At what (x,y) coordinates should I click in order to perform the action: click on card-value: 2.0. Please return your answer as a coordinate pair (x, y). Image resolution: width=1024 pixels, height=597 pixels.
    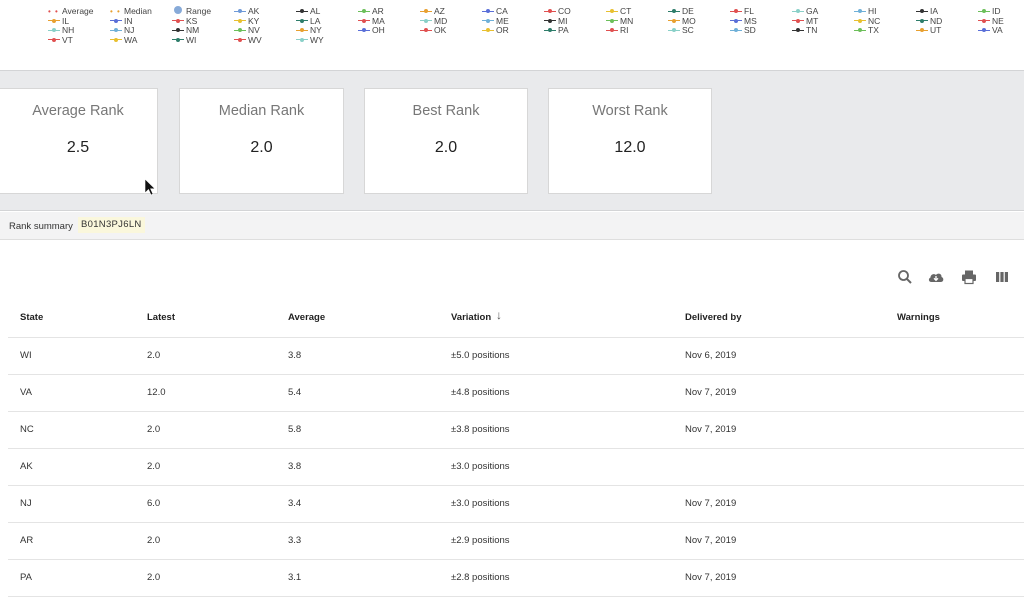
    Looking at the image, I should click on (446, 147).